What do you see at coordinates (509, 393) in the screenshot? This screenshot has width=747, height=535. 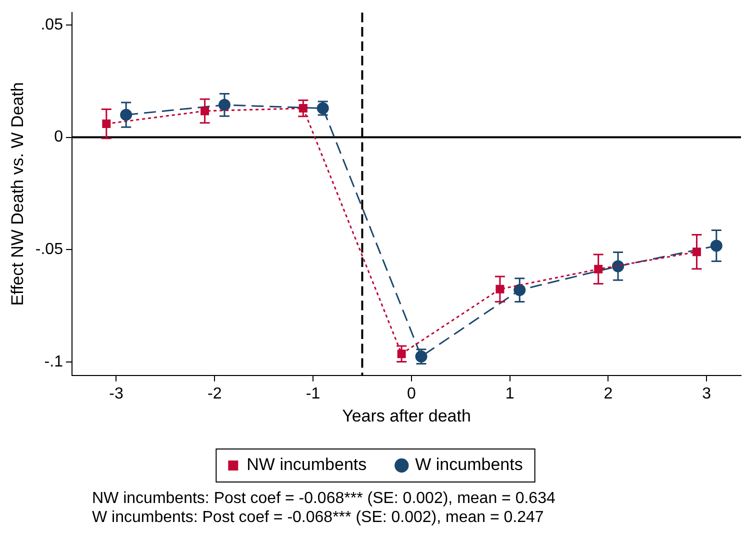 I see `x-tick-label: 1` at bounding box center [509, 393].